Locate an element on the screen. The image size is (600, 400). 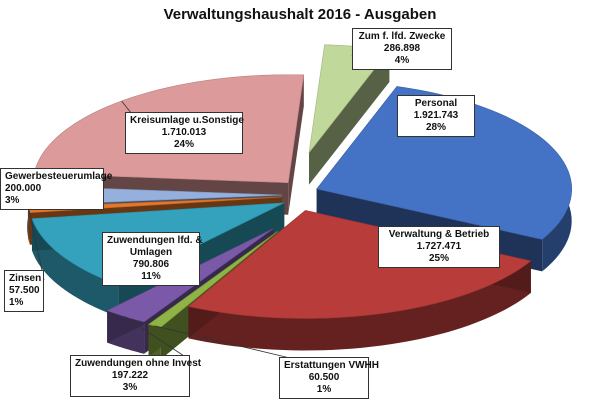
slice-value: 57.500 is located at coordinates (24, 290).